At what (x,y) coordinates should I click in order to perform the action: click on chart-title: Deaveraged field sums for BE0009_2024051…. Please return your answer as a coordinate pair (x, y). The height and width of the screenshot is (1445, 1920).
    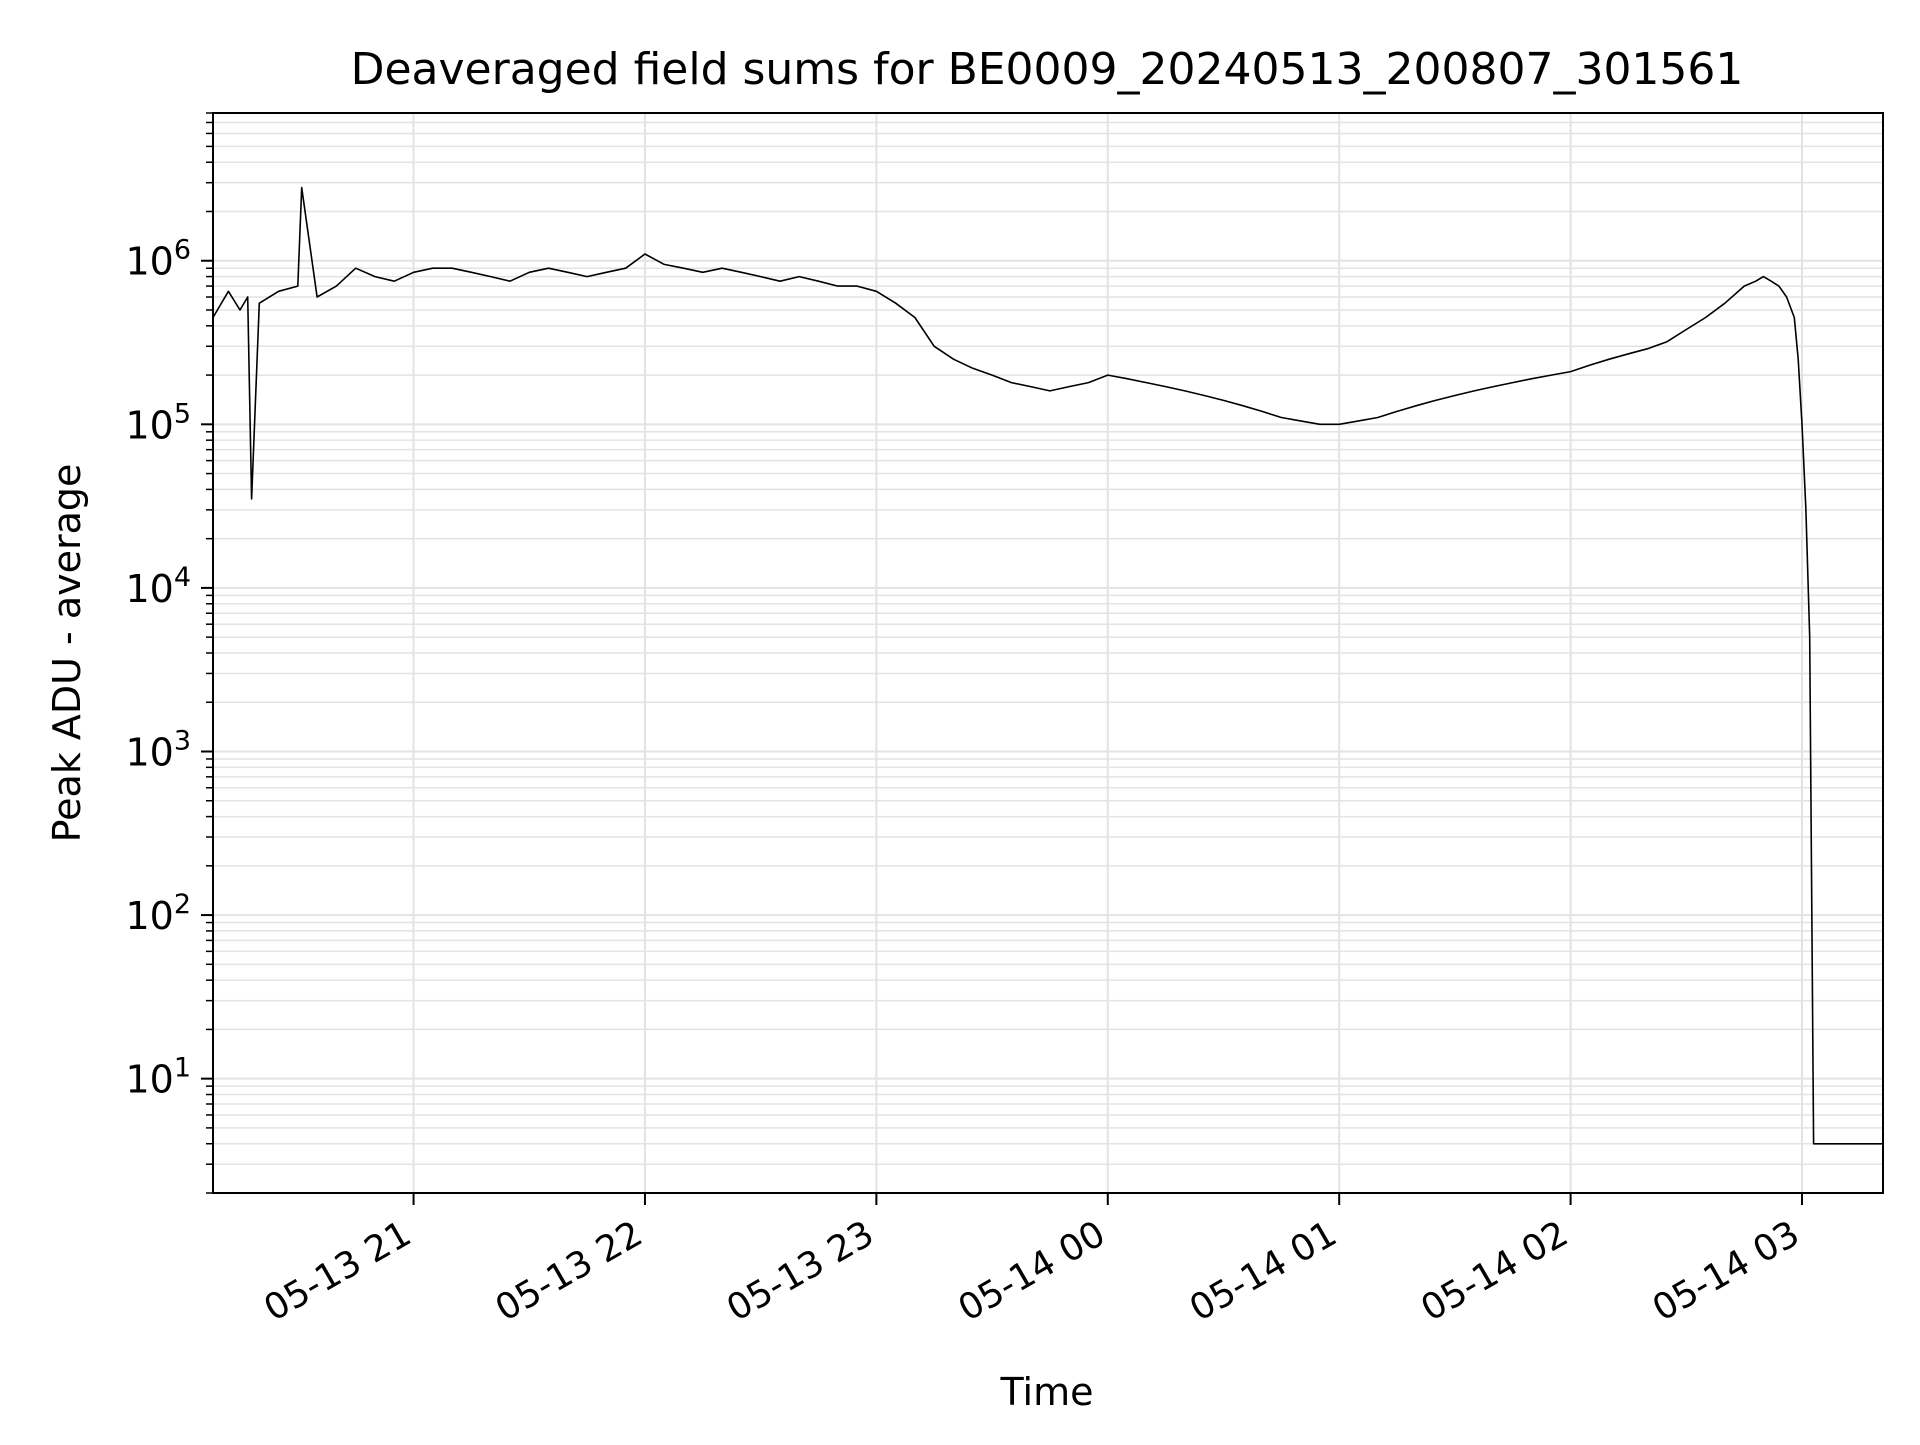
    Looking at the image, I should click on (1047, 69).